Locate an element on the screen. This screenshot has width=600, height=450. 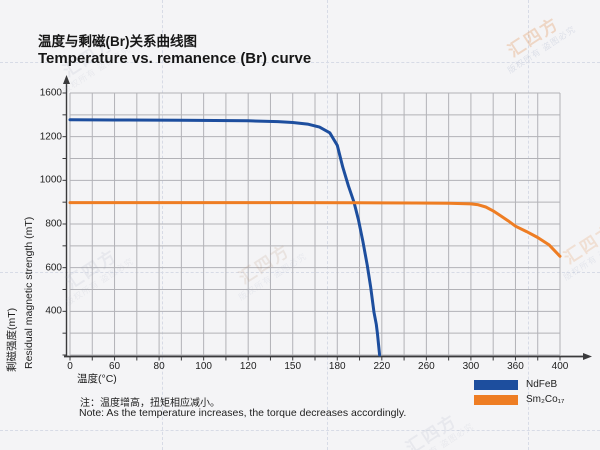
x-tick-label: 120 is located at coordinates (248, 366).